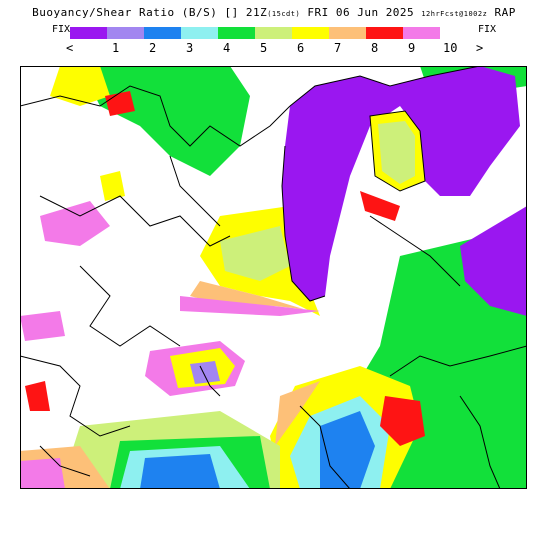  Describe the element at coordinates (480, 48) in the screenshot. I see `legend-arrow-right: >` at that location.